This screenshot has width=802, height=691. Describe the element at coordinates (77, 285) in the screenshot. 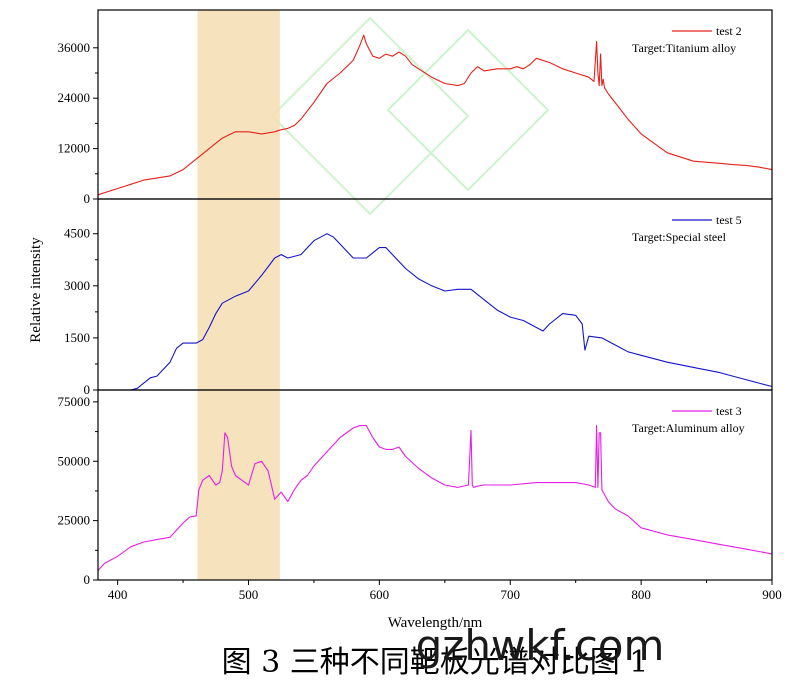

I see `y-tick-label: 3000` at that location.